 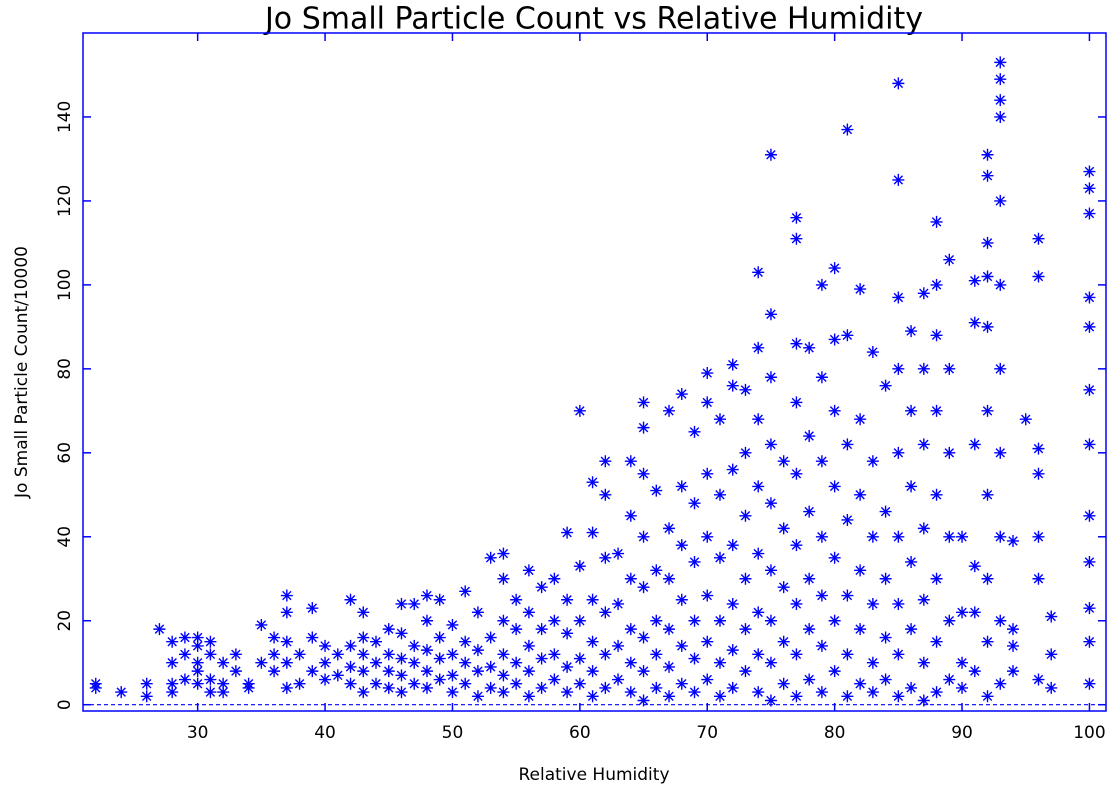 I want to click on y-tick-label: 100, so click(x=65, y=285).